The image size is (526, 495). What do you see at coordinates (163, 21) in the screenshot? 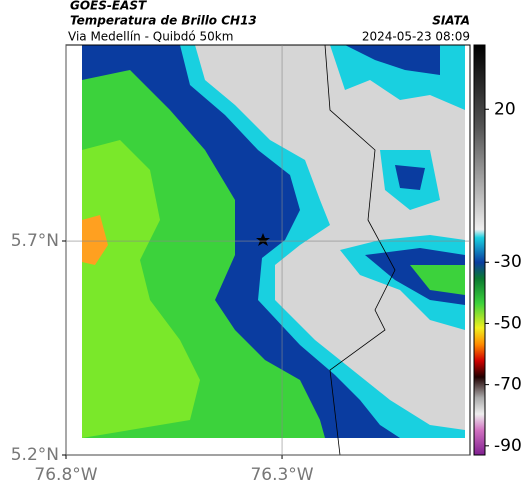
I see `product: Temperatura de Brillo CH13` at bounding box center [163, 21].